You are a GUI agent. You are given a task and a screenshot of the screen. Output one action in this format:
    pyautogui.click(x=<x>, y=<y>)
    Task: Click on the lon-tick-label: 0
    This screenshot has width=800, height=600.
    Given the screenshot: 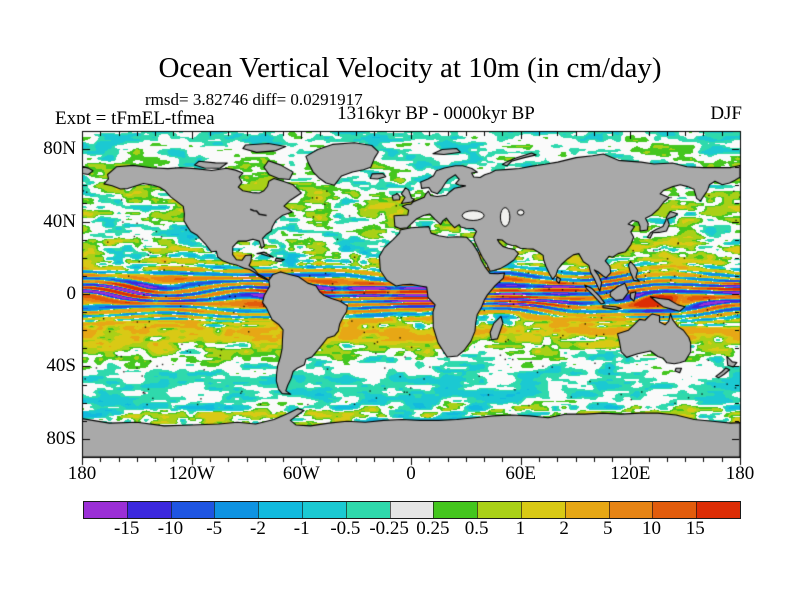 What is the action you would take?
    pyautogui.click(x=411, y=473)
    